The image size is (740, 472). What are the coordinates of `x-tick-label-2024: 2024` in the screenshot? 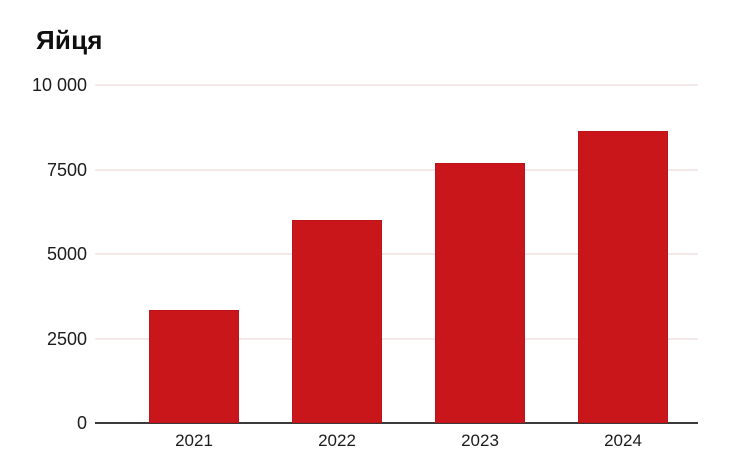 It's located at (623, 440).